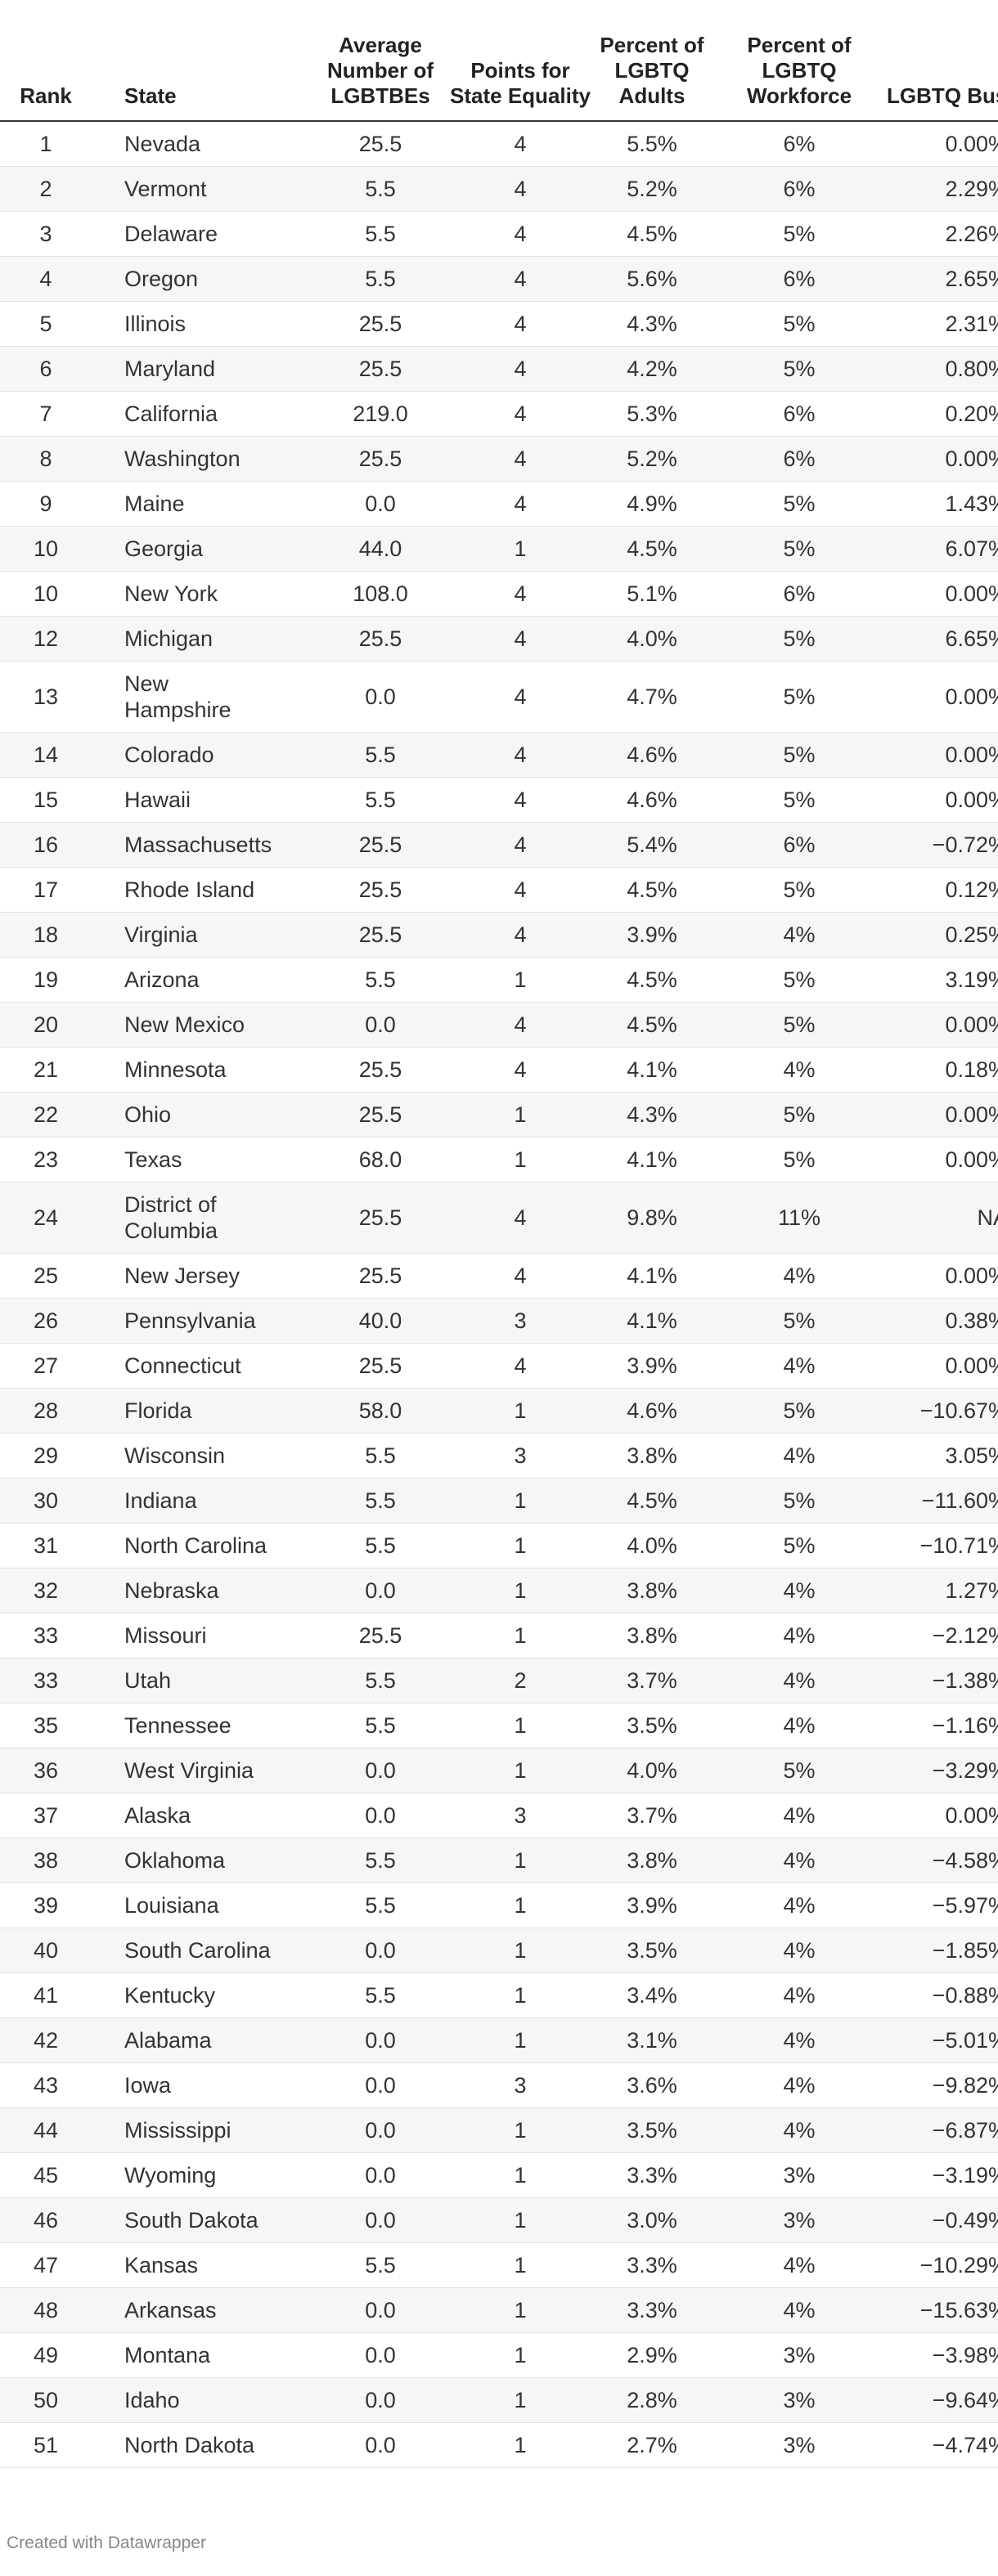 The height and width of the screenshot is (2576, 998). I want to click on table-row: 44 Mississippi 0.013.5%4%−6.87%, so click(499, 2130).